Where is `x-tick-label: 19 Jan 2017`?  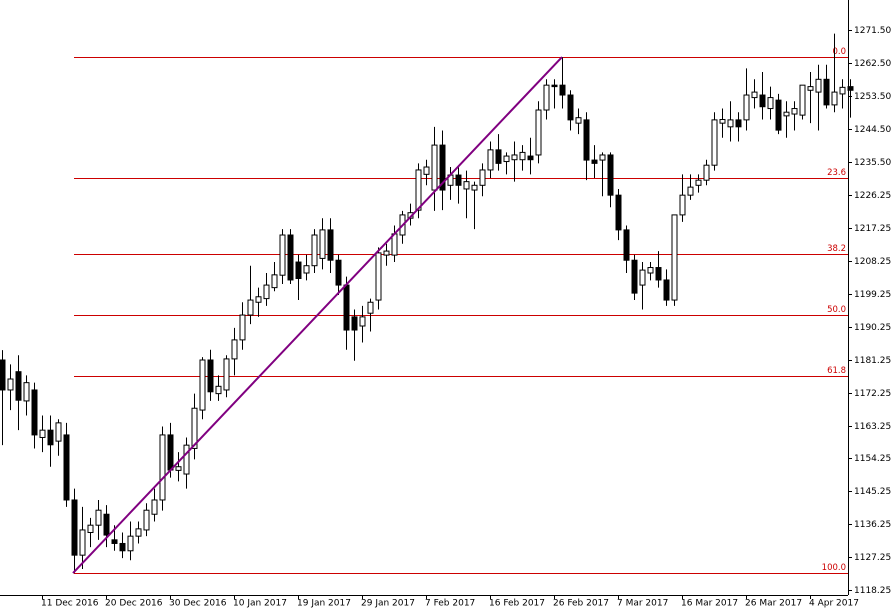 x-tick-label: 19 Jan 2017 is located at coordinates (324, 604).